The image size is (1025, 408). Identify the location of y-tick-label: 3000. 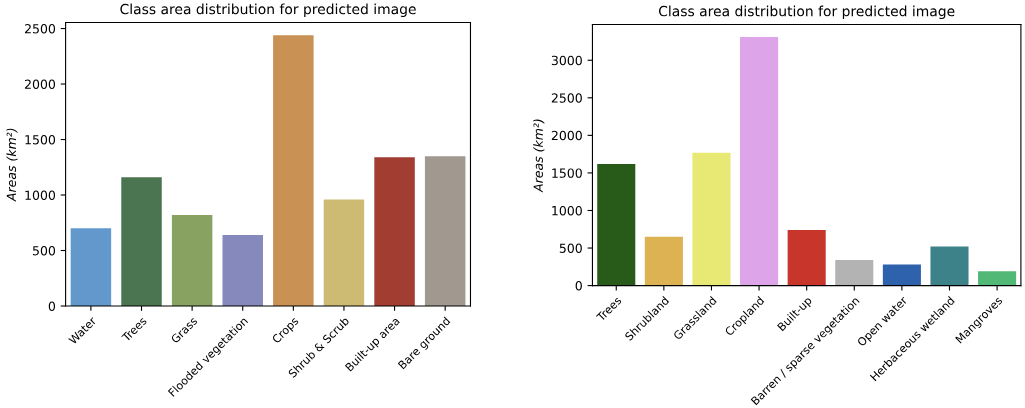
(566, 60).